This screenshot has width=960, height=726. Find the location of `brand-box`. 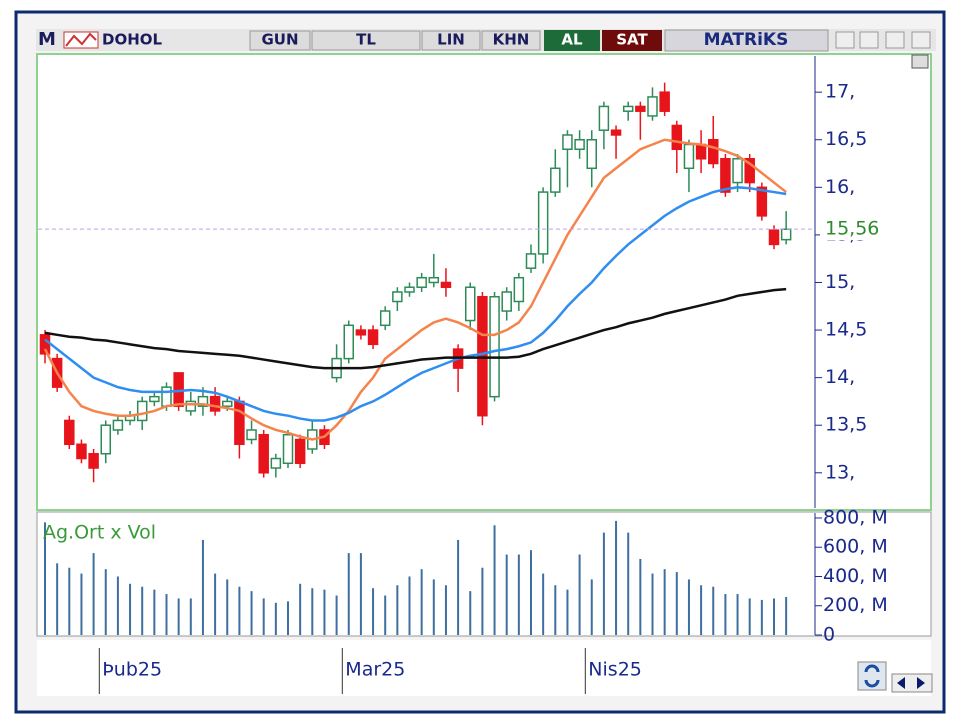

brand-box is located at coordinates (746, 40).